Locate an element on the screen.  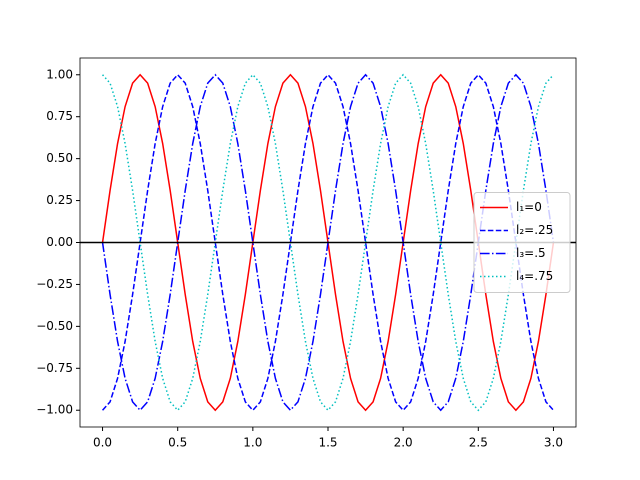
legend-label: l₄=.75 is located at coordinates (534, 276).